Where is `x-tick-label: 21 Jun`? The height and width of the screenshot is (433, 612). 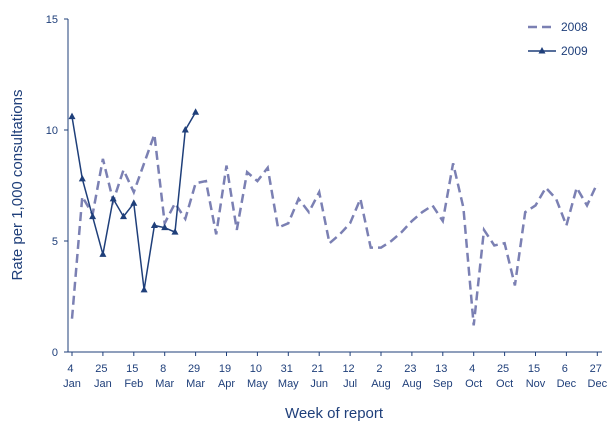 x-tick-label: 21 Jun is located at coordinates (319, 376).